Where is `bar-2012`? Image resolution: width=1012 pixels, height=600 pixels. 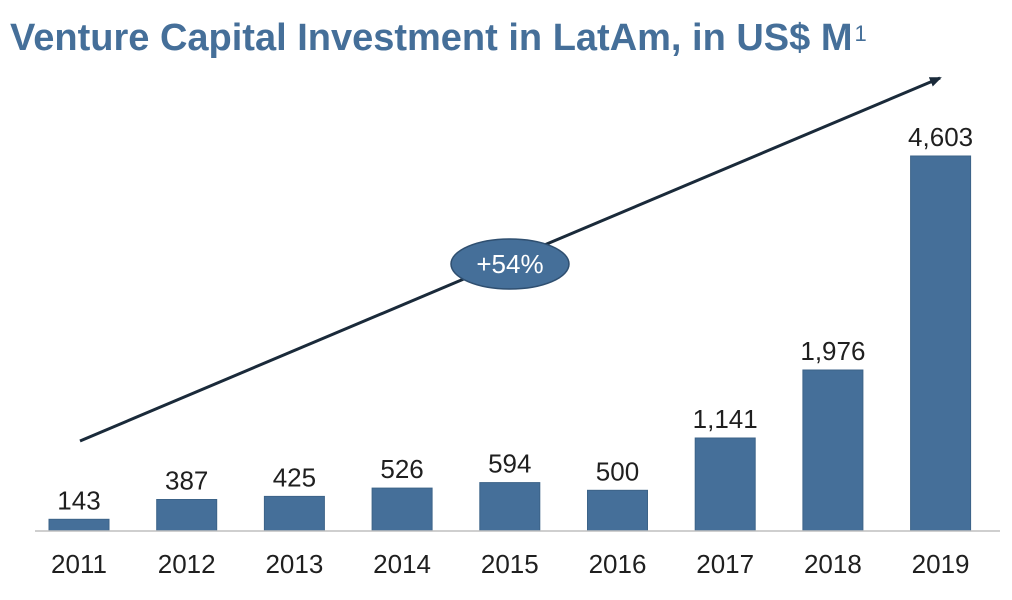 bar-2012 is located at coordinates (187, 515).